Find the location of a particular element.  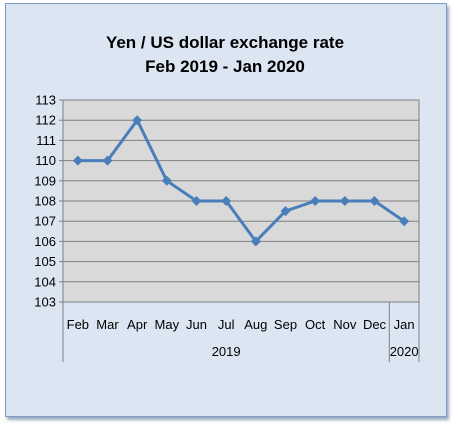

y-tick-label: 111 is located at coordinates (46, 140).